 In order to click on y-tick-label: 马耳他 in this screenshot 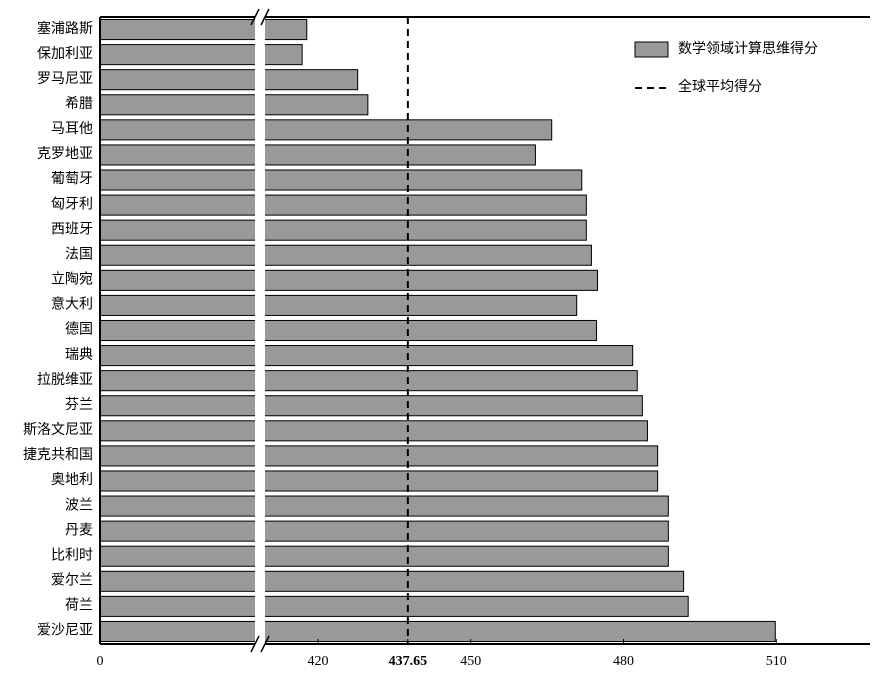, I will do `click(72, 129)`.